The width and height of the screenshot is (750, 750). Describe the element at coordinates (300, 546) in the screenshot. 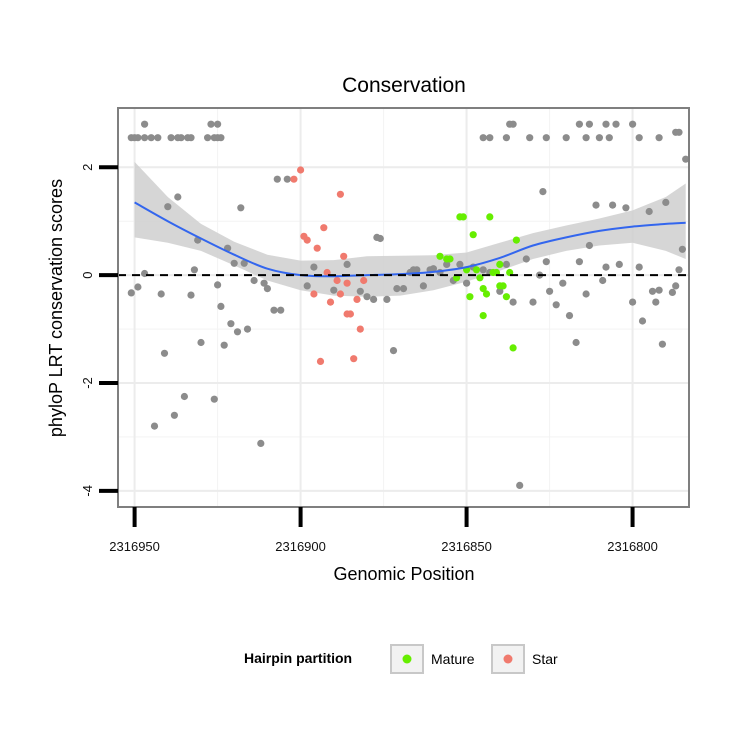

I see `x-tick-label: 2316900` at that location.